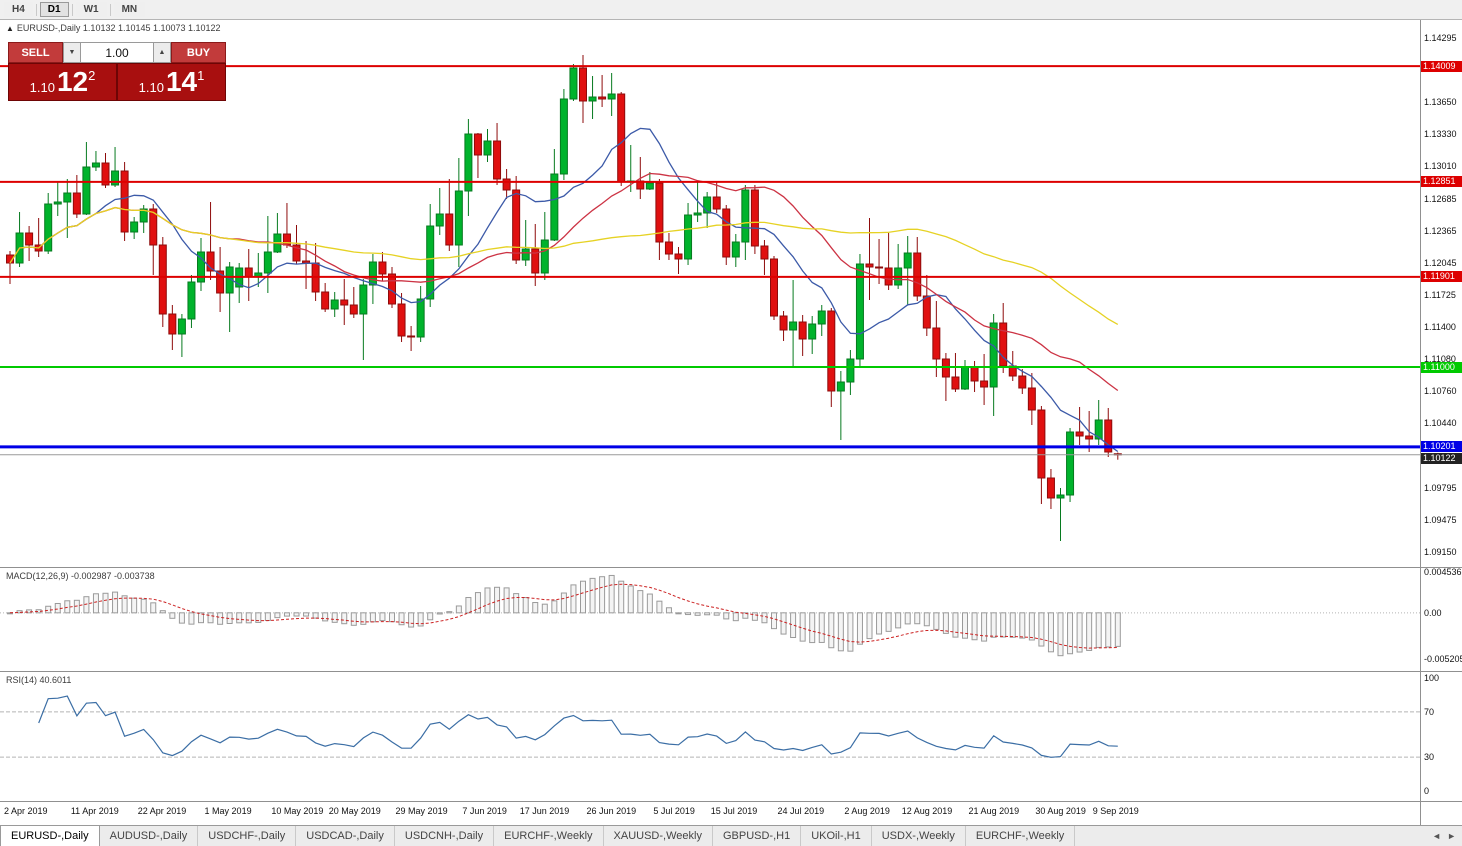  I want to click on date-tick: 11 Apr 2019, so click(94, 811).